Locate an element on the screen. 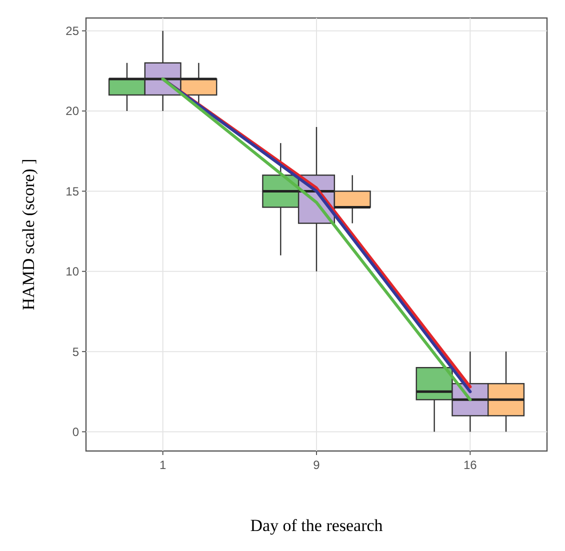  y-tick-label: 5 is located at coordinates (76, 351).